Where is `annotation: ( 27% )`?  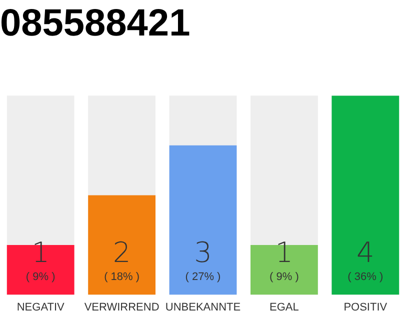 annotation: ( 27% ) is located at coordinates (203, 276).